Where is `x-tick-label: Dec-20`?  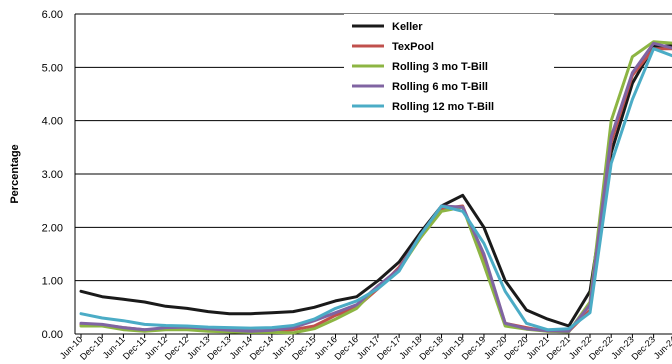
x-tick-label: Dec-20 is located at coordinates (516, 348).